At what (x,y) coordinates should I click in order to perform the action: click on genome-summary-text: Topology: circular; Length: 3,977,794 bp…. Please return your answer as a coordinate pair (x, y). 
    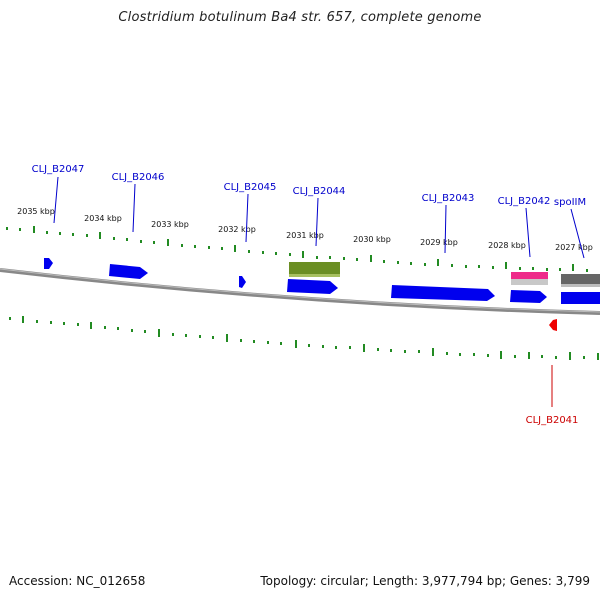
    Looking at the image, I should click on (425, 581).